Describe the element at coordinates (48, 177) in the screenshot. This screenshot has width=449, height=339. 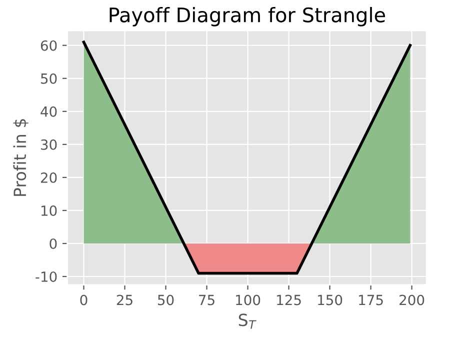
I see `y-tick-label: 20` at that location.